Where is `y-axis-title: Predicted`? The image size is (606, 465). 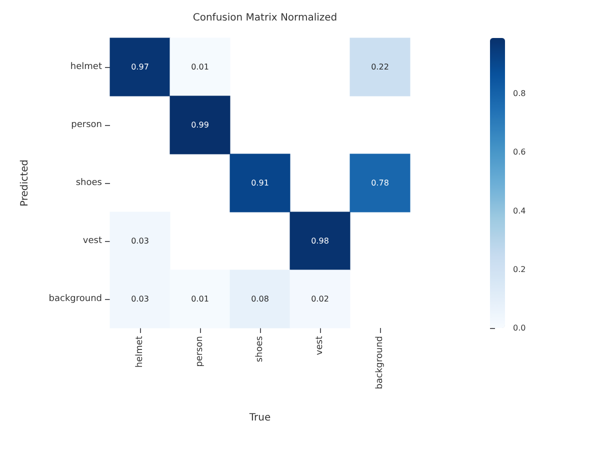
y-axis-title: Predicted is located at coordinates (25, 183).